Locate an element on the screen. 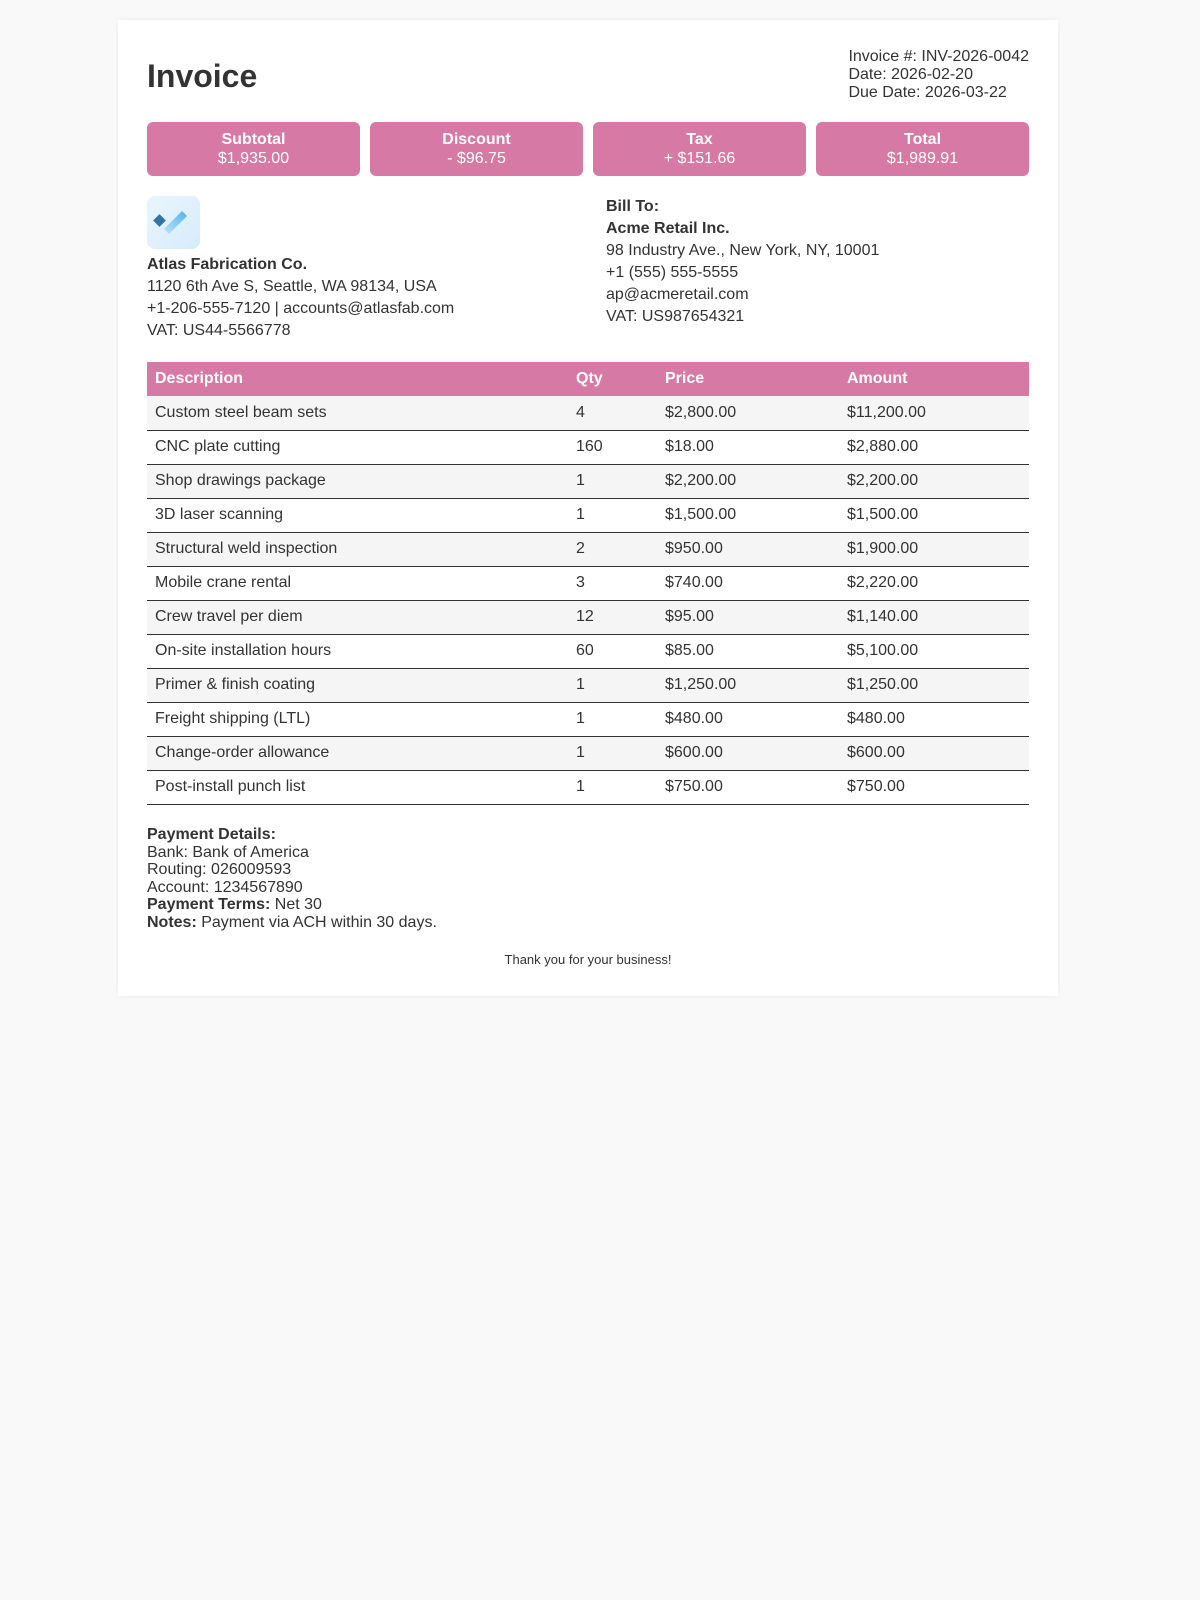  summary-value: + $151.66 is located at coordinates (699, 158).